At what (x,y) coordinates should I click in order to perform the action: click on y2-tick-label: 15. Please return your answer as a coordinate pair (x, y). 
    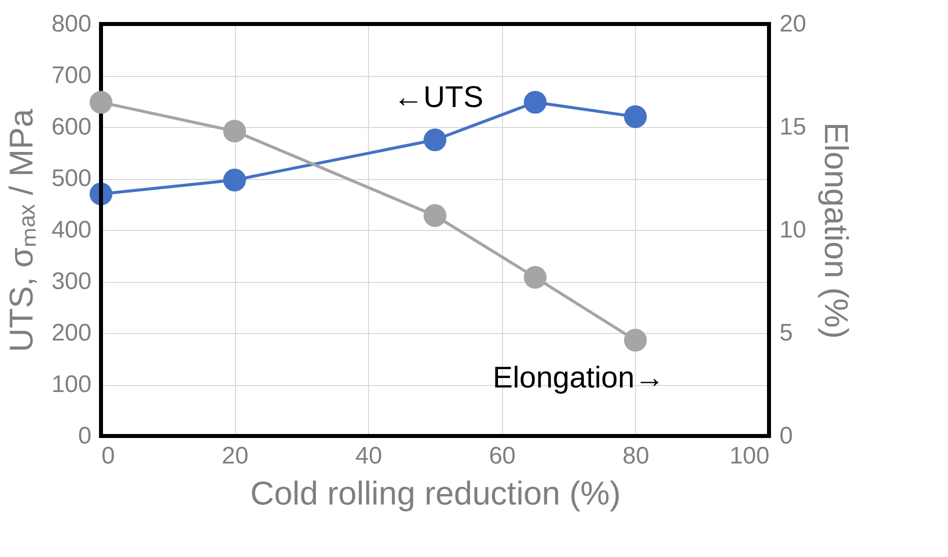
    Looking at the image, I should click on (793, 127).